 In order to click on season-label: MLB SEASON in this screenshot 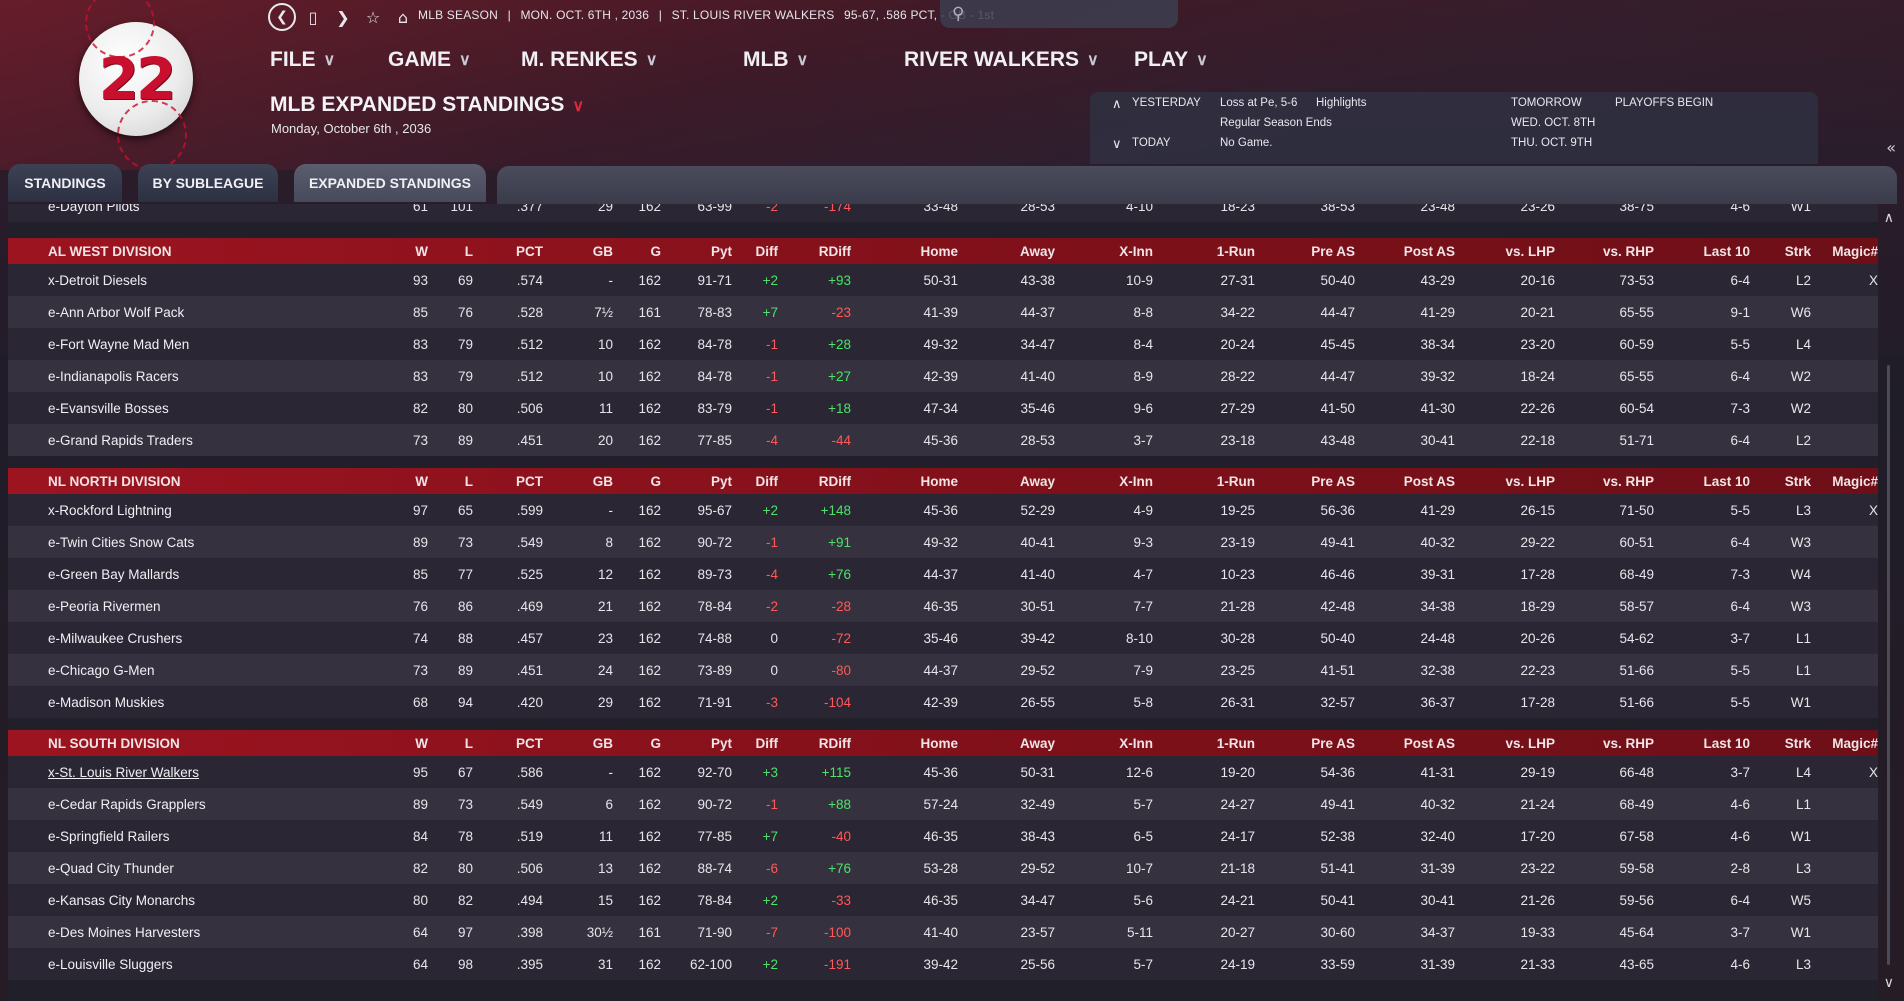, I will do `click(458, 15)`.